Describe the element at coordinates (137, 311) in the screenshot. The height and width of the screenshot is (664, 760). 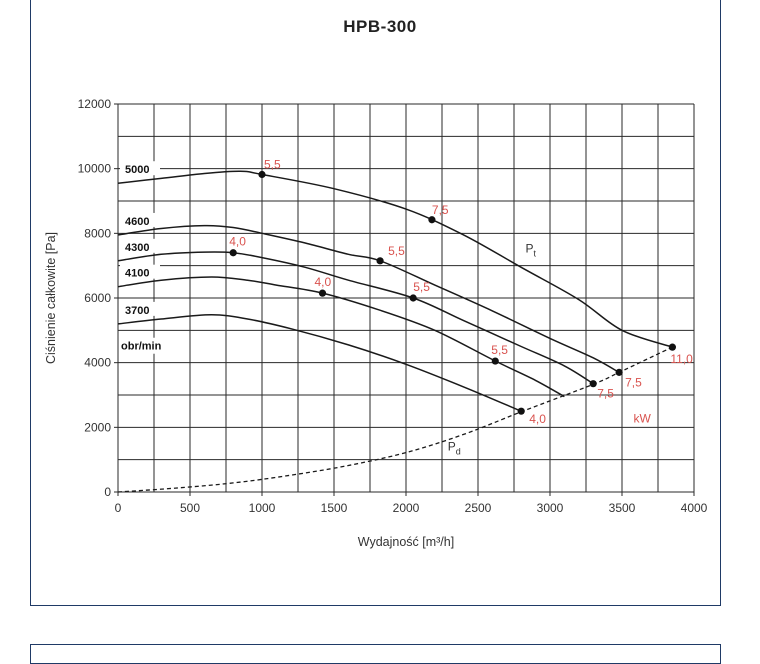
I see `rpm-label-3700: 3700` at that location.